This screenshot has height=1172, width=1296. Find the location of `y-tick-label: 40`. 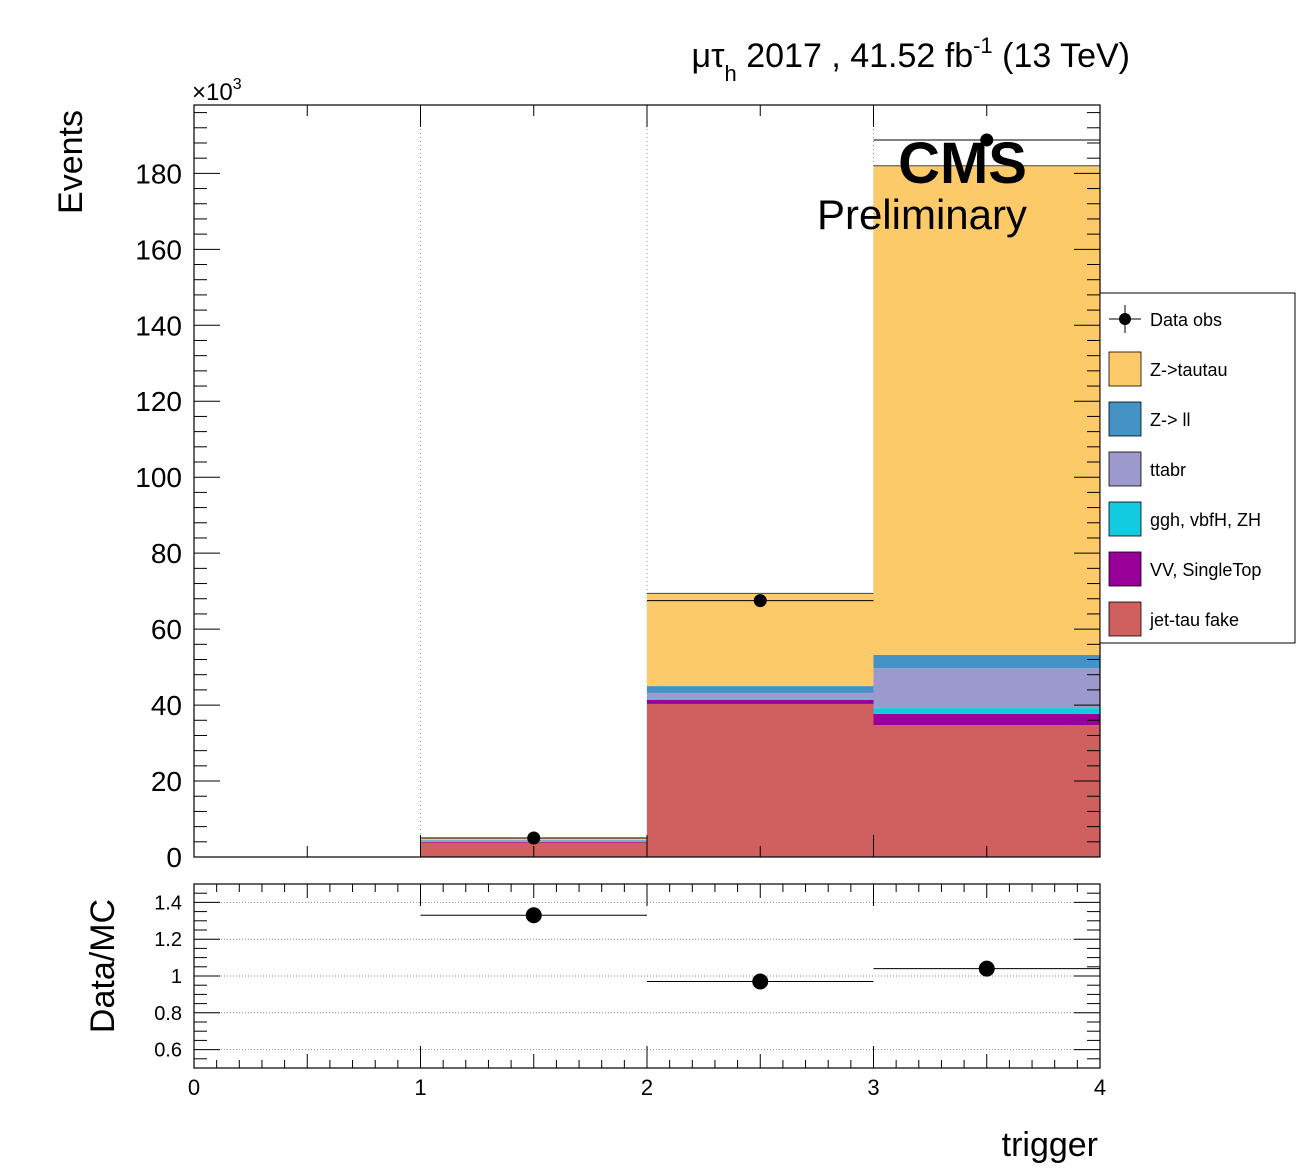

y-tick-label: 40 is located at coordinates (166, 705).